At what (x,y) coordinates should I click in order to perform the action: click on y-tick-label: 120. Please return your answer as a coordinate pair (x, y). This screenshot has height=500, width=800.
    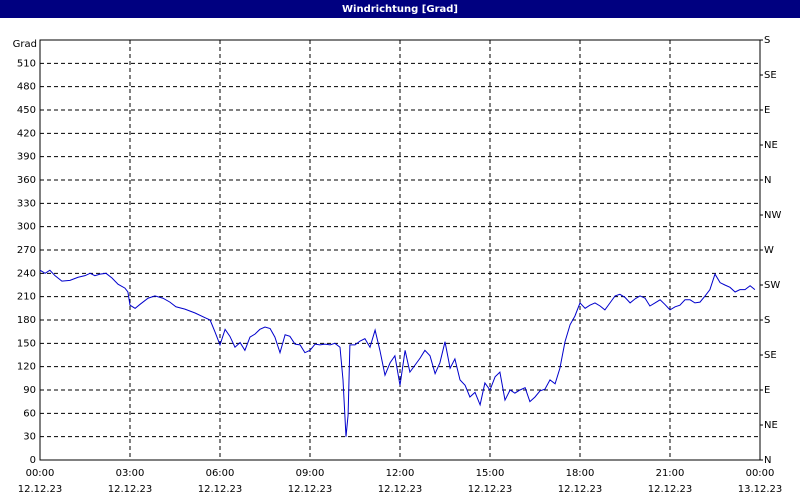
    Looking at the image, I should click on (26, 367).